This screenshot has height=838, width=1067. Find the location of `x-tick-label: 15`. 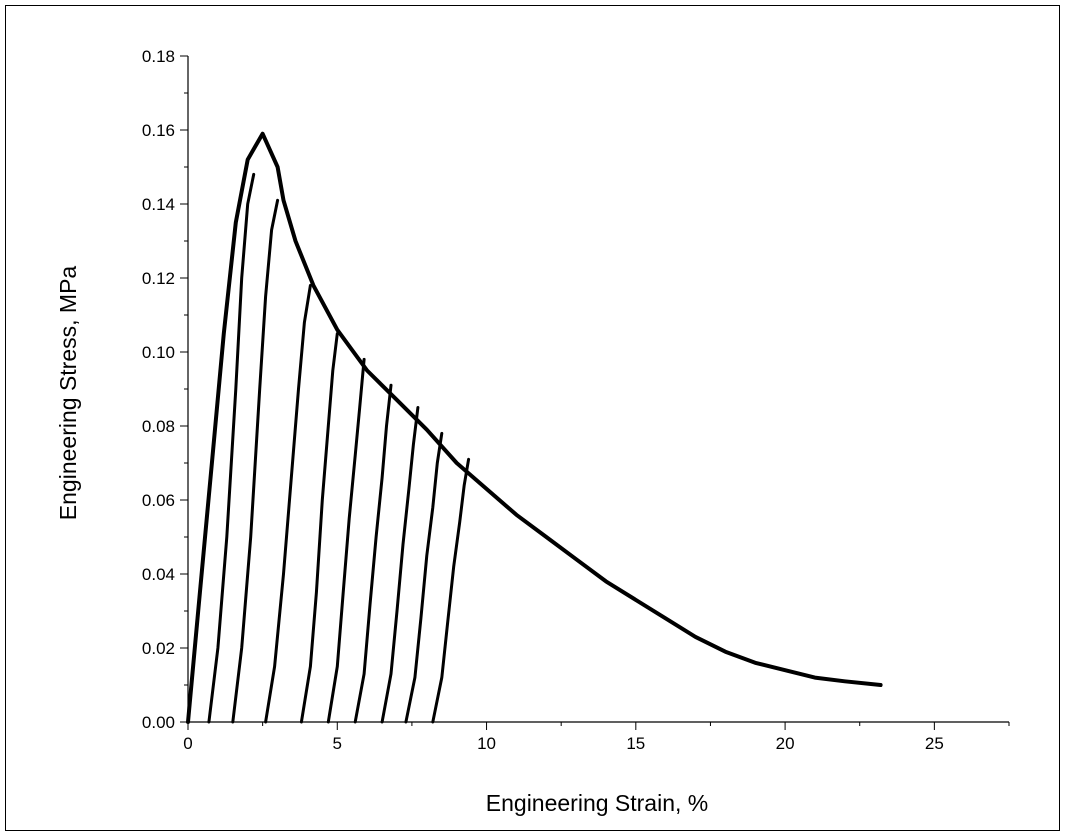

x-tick-label: 15 is located at coordinates (635, 743).